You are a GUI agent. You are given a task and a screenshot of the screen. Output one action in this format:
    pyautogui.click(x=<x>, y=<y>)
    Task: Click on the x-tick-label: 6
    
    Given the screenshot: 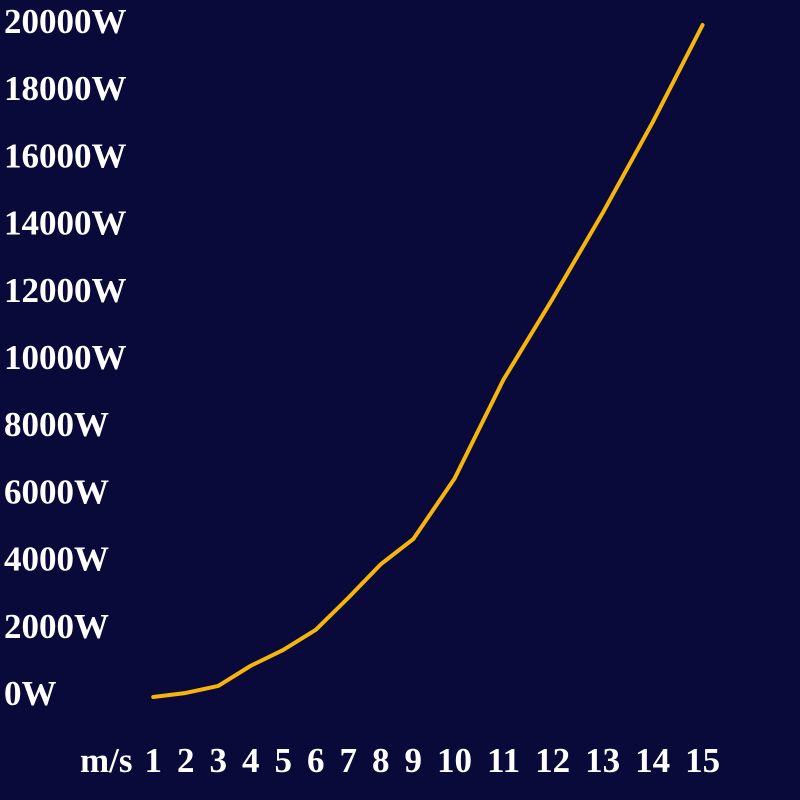 What is the action you would take?
    pyautogui.click(x=316, y=760)
    